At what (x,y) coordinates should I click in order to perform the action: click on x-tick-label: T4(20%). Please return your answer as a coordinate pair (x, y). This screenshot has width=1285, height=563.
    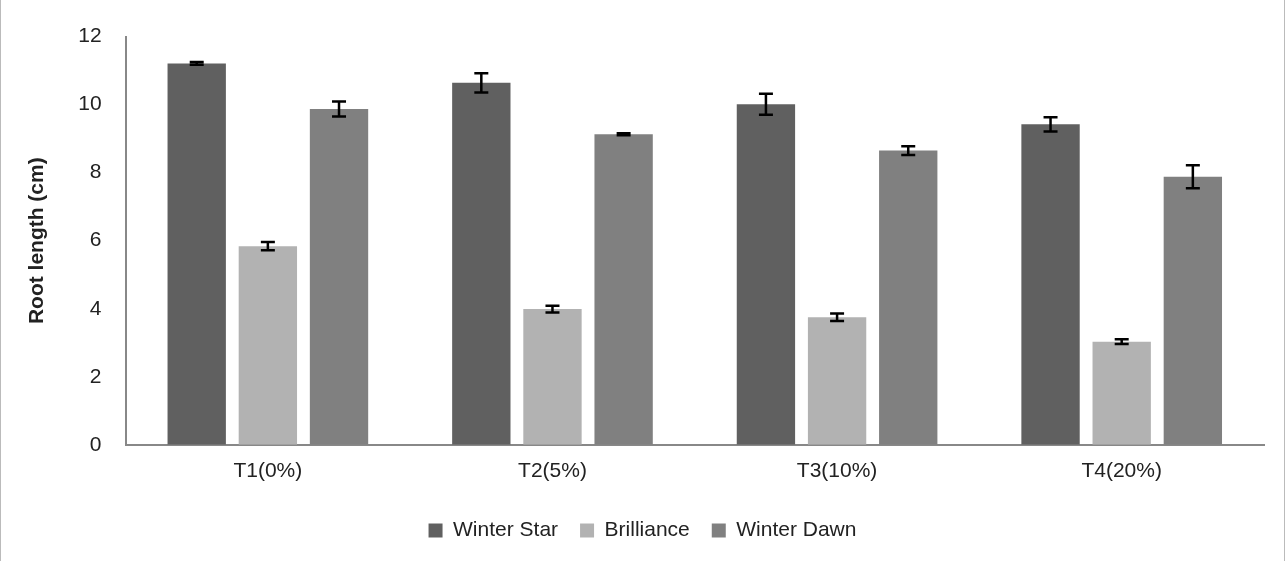
    Looking at the image, I should click on (1121, 470).